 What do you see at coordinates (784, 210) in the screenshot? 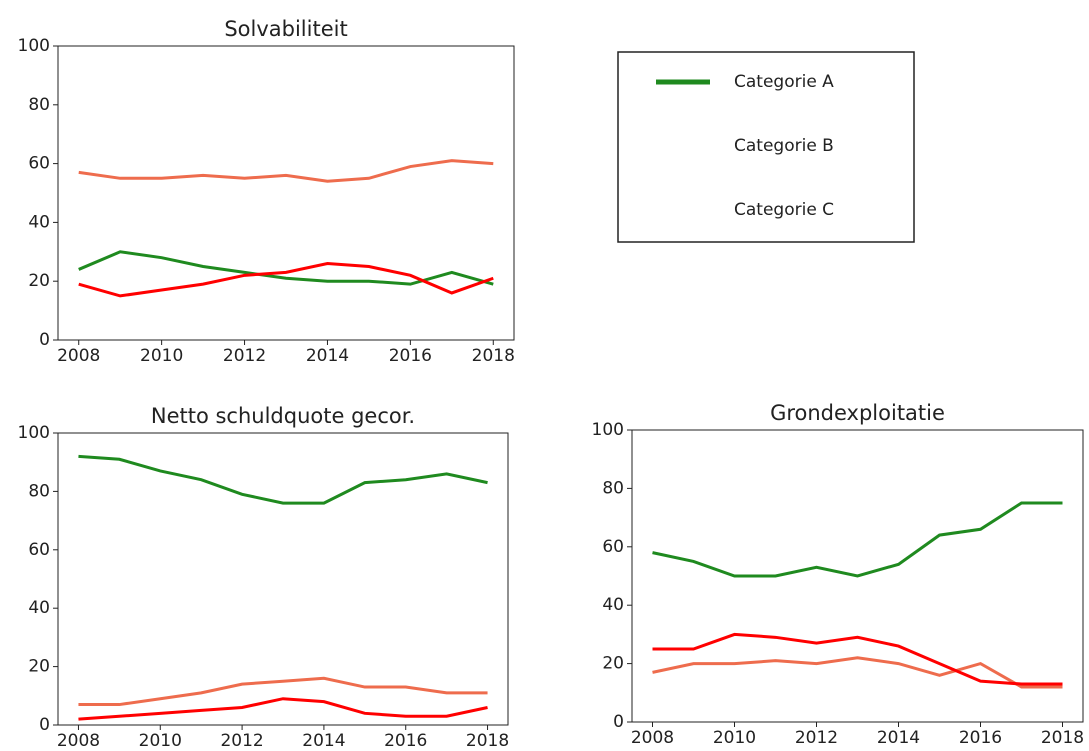
I see `legend-label: Categorie C` at bounding box center [784, 210].